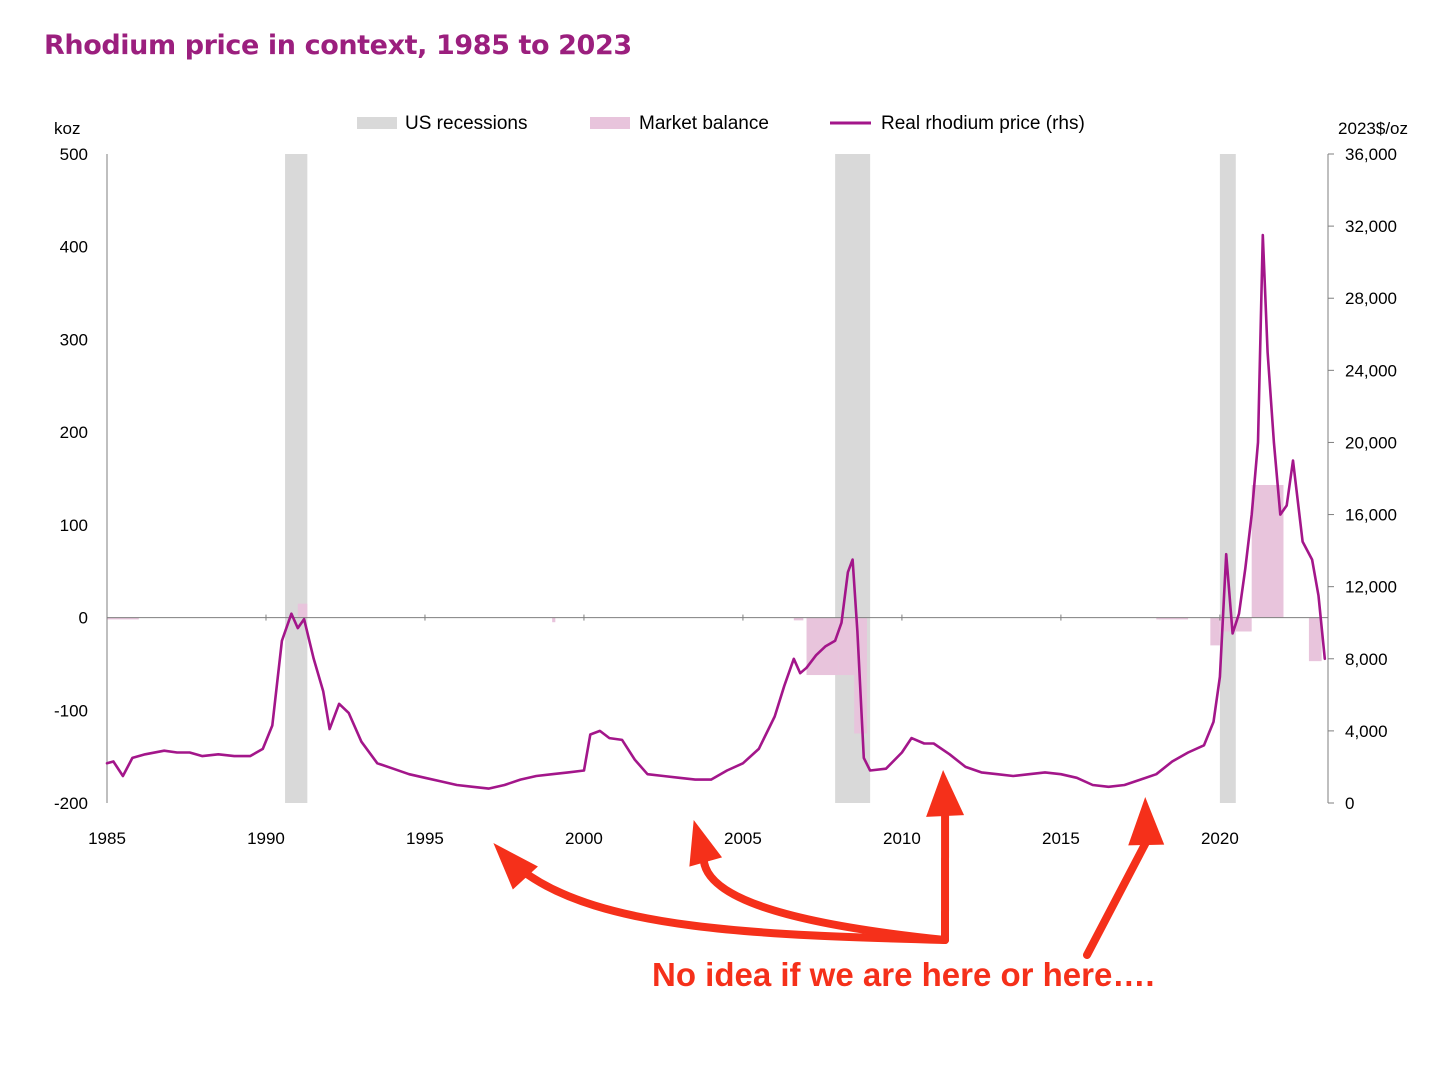 The height and width of the screenshot is (1073, 1456). Describe the element at coordinates (1371, 587) in the screenshot. I see `right-tick-label: 12,000` at that location.